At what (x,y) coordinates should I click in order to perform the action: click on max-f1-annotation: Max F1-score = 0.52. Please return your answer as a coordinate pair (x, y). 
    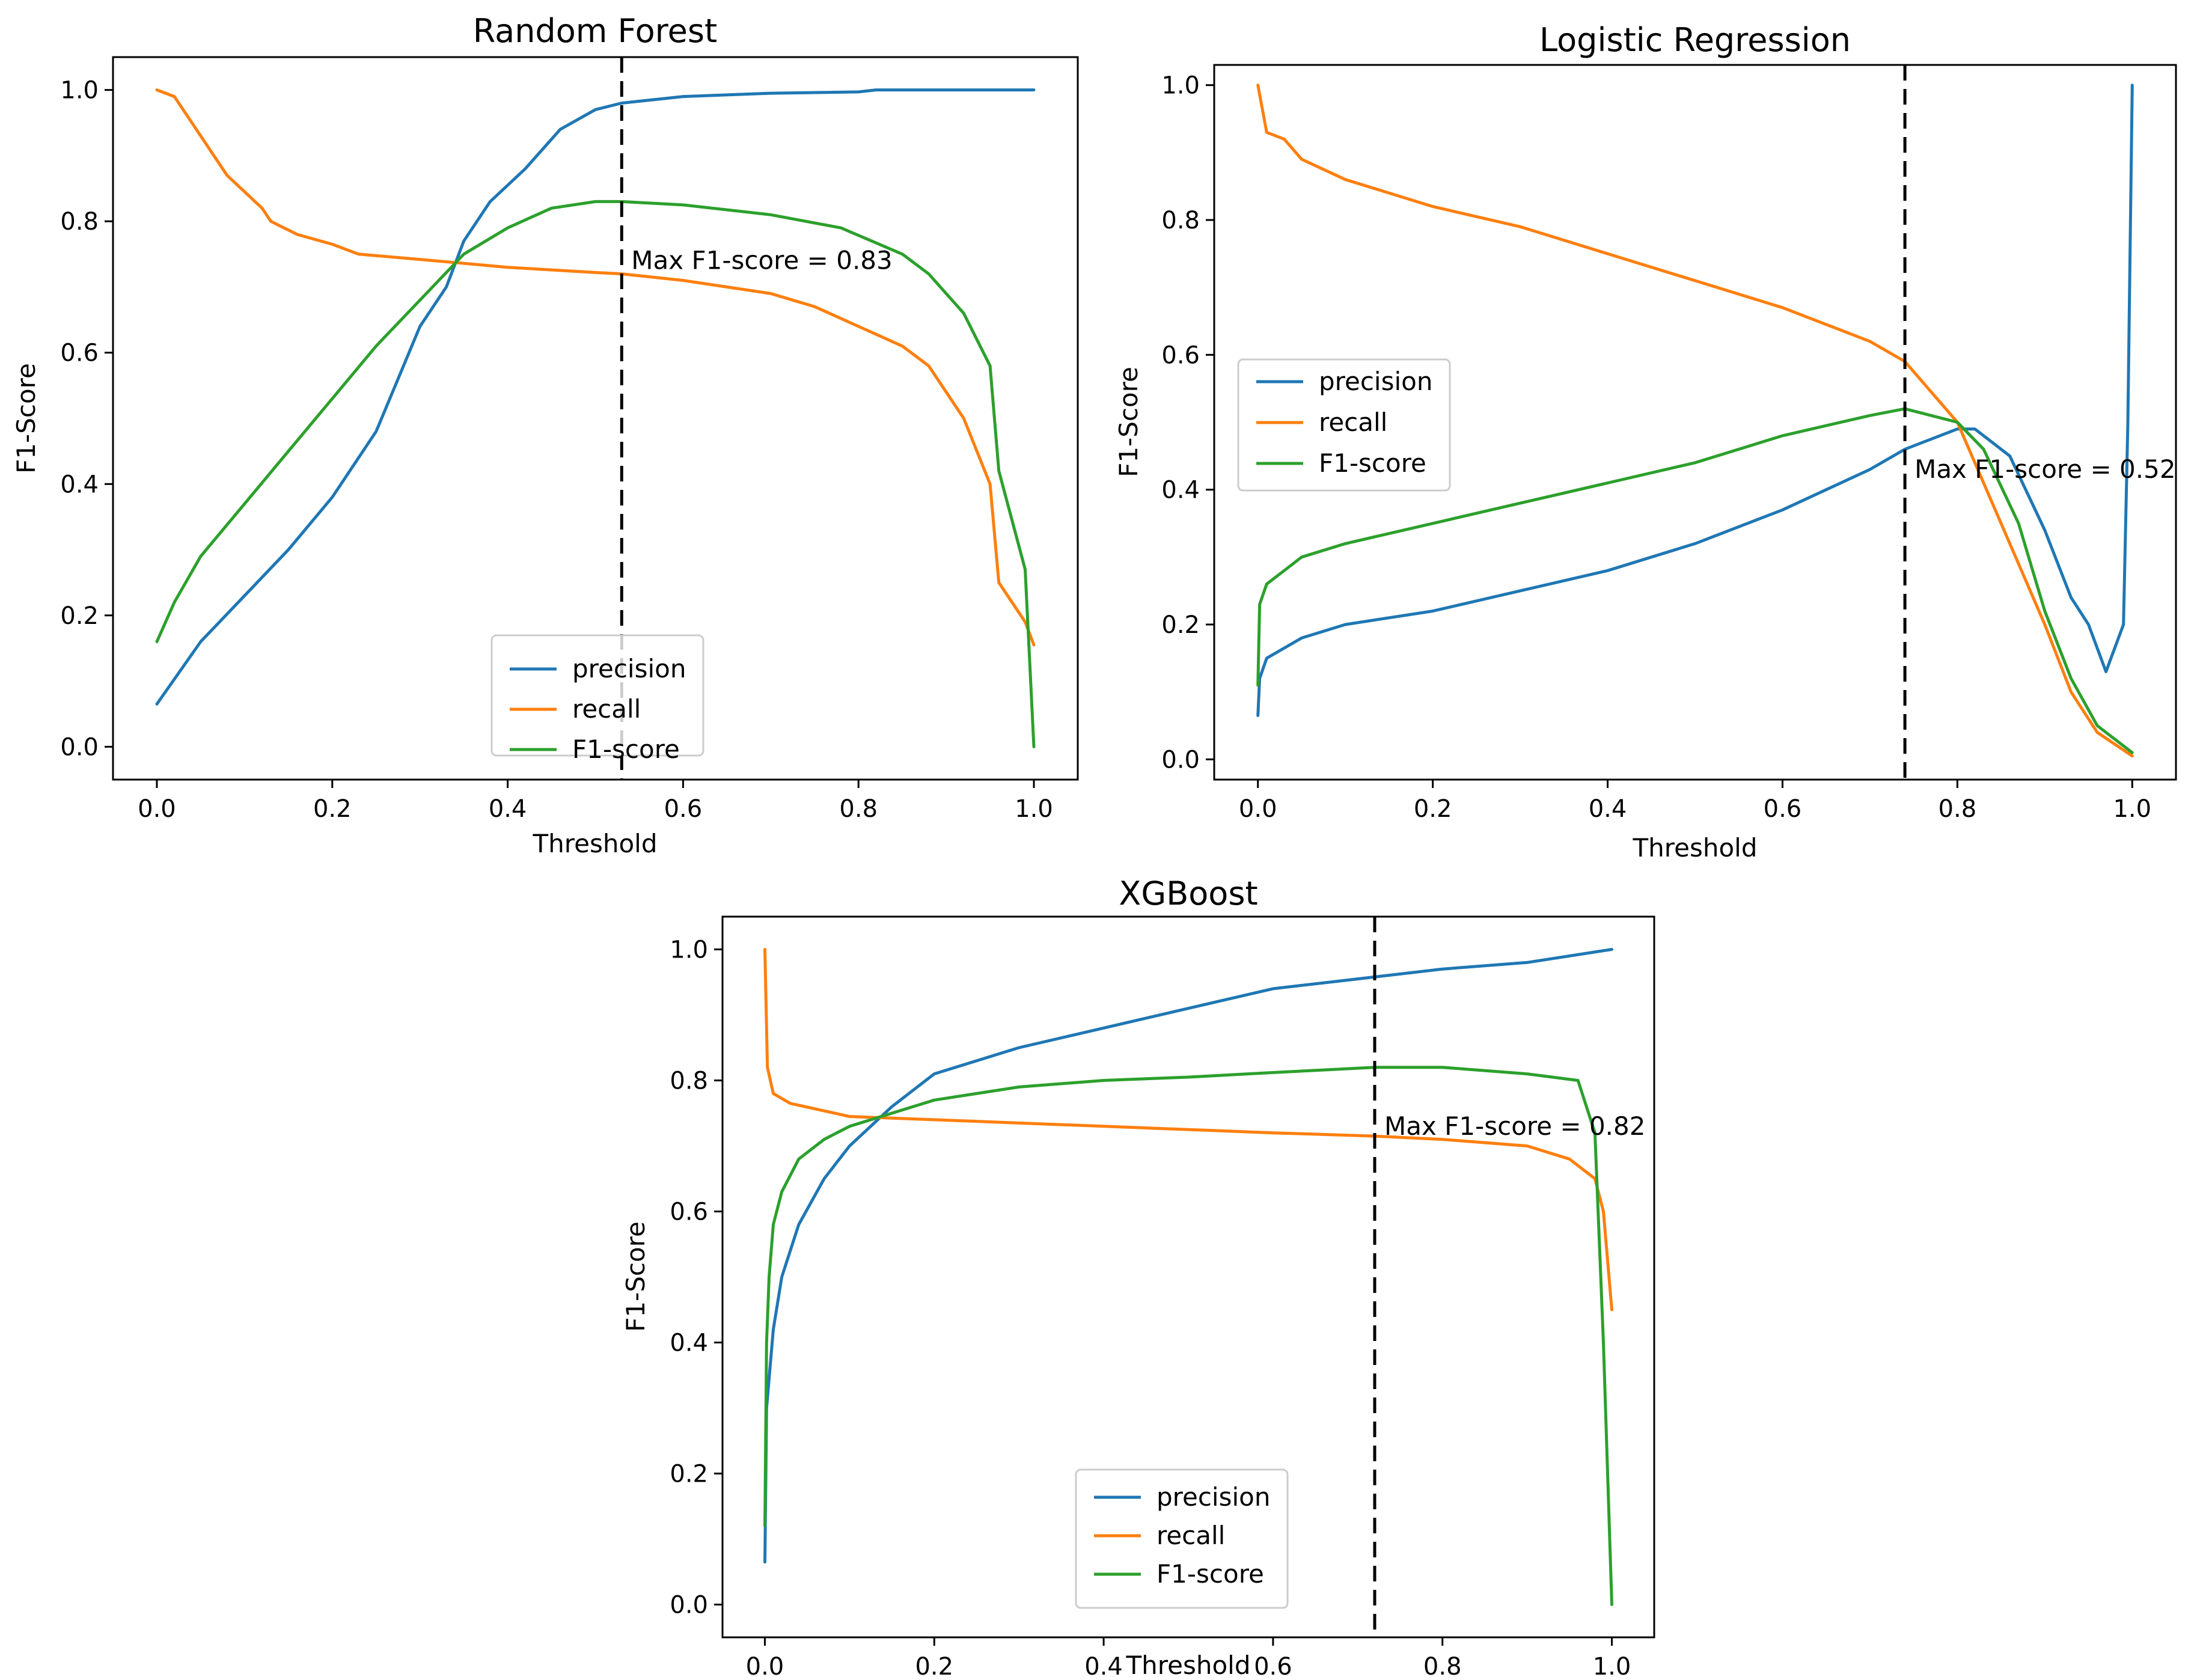
    Looking at the image, I should click on (2044, 469).